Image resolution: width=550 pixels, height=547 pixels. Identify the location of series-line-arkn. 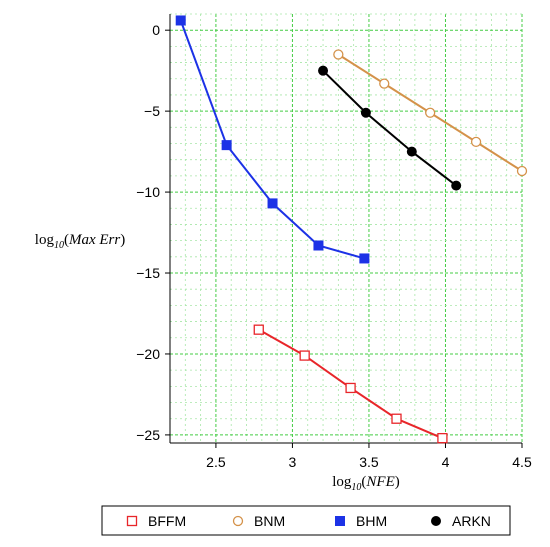
(389, 128).